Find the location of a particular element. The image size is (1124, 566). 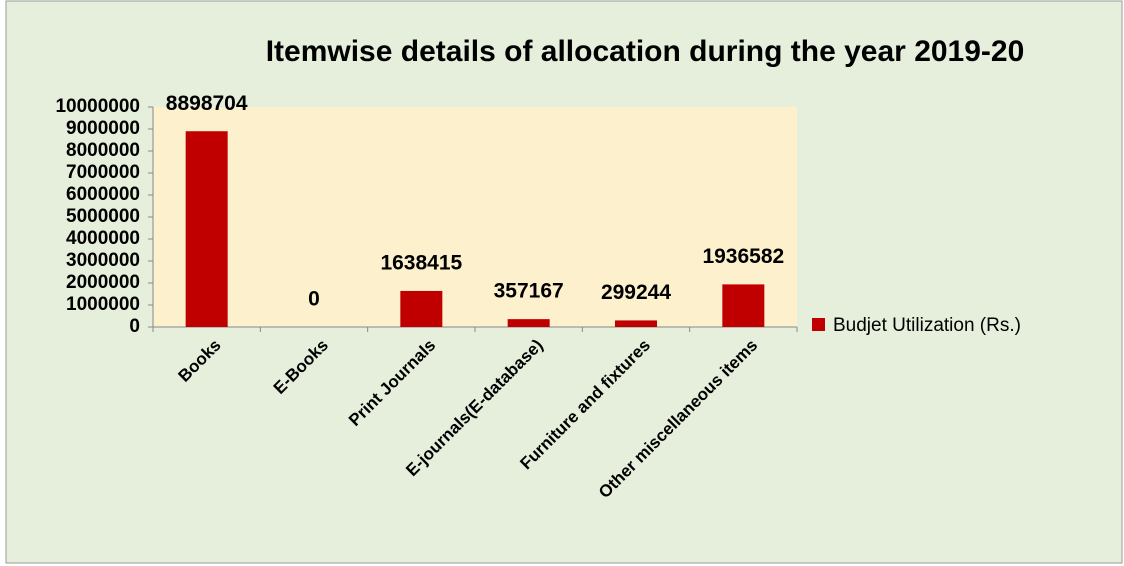

y-tick-label: 1000000 is located at coordinates (103, 304).